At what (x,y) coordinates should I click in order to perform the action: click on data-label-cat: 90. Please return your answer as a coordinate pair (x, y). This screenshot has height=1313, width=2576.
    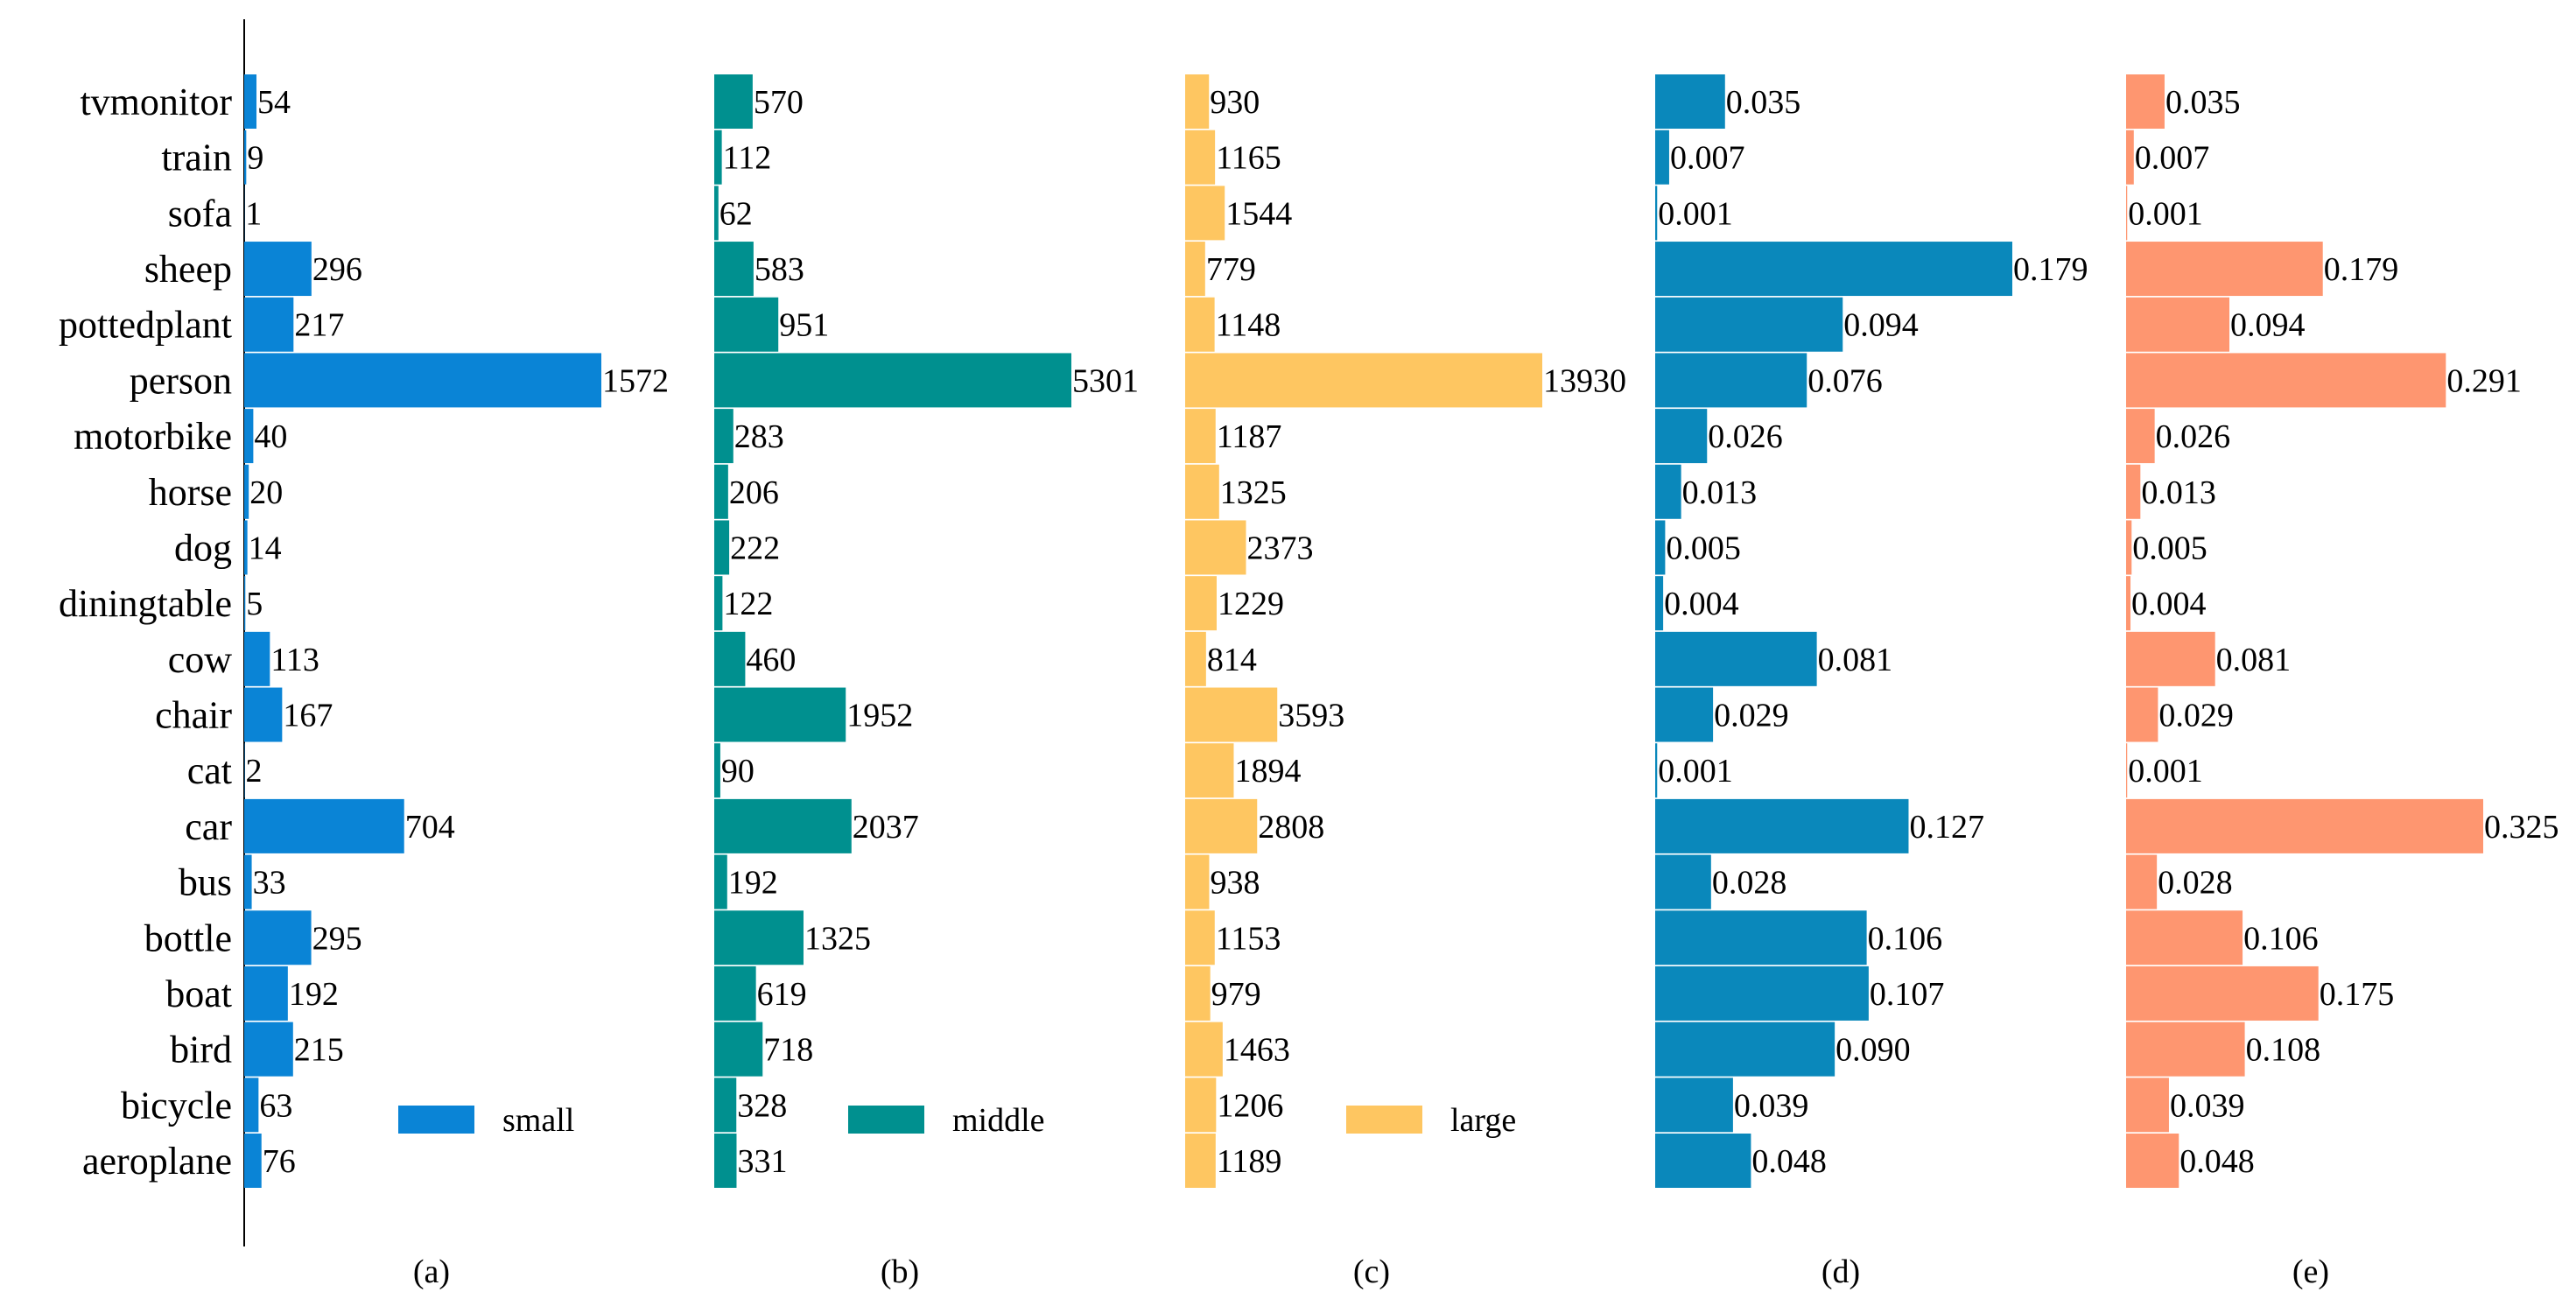
    Looking at the image, I should click on (738, 771).